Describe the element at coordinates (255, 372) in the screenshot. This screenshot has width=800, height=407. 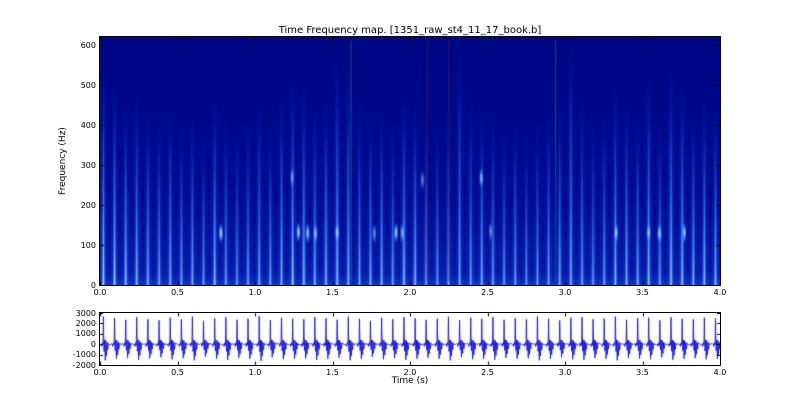
I see `waveform-x-tick-label: 1.0` at that location.